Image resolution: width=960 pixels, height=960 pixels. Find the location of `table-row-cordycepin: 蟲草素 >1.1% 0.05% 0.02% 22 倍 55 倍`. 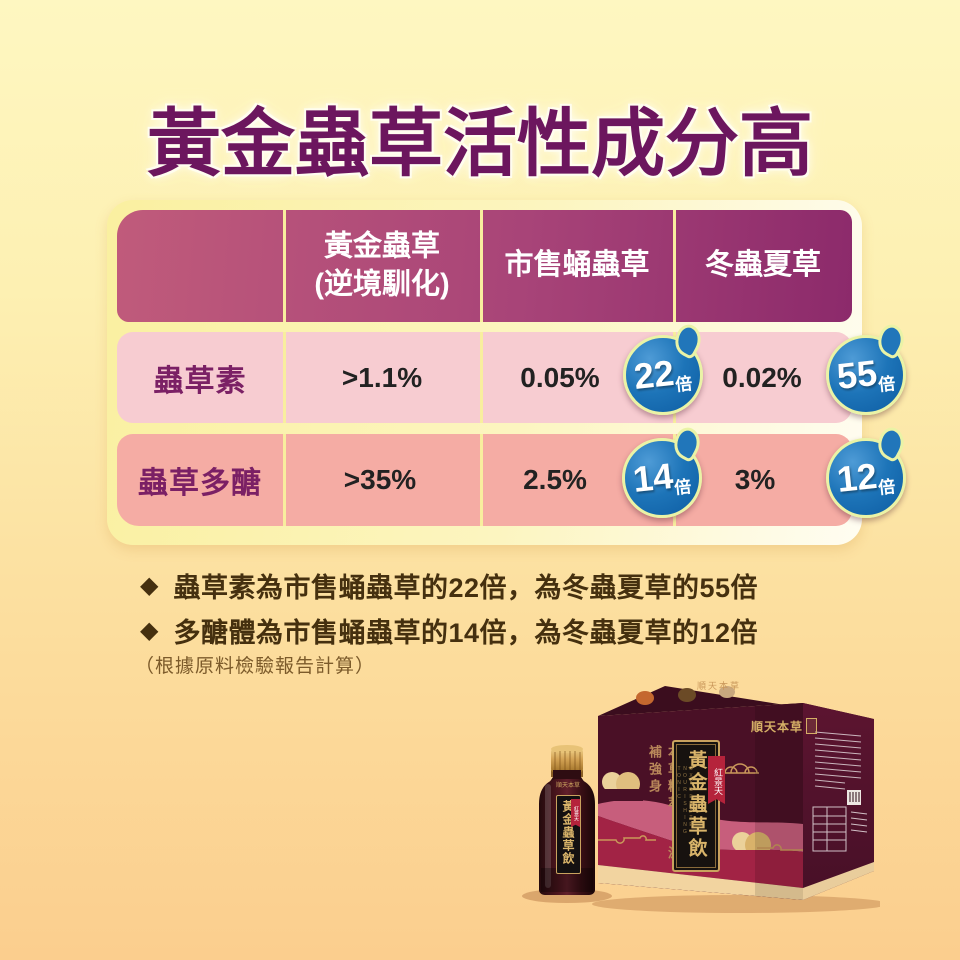

table-row-cordycepin: 蟲草素 >1.1% 0.05% 0.02% 22 倍 55 倍 is located at coordinates (513, 371).